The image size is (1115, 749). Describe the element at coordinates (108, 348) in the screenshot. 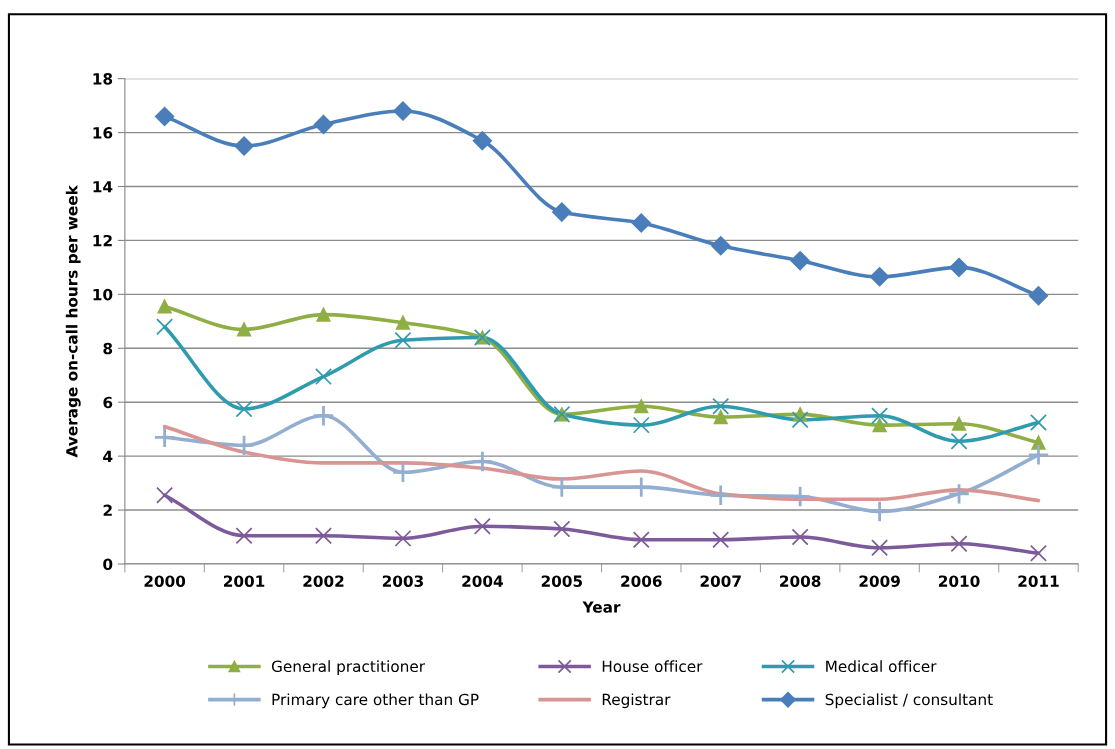

I see `y-tick-label: 8` at that location.